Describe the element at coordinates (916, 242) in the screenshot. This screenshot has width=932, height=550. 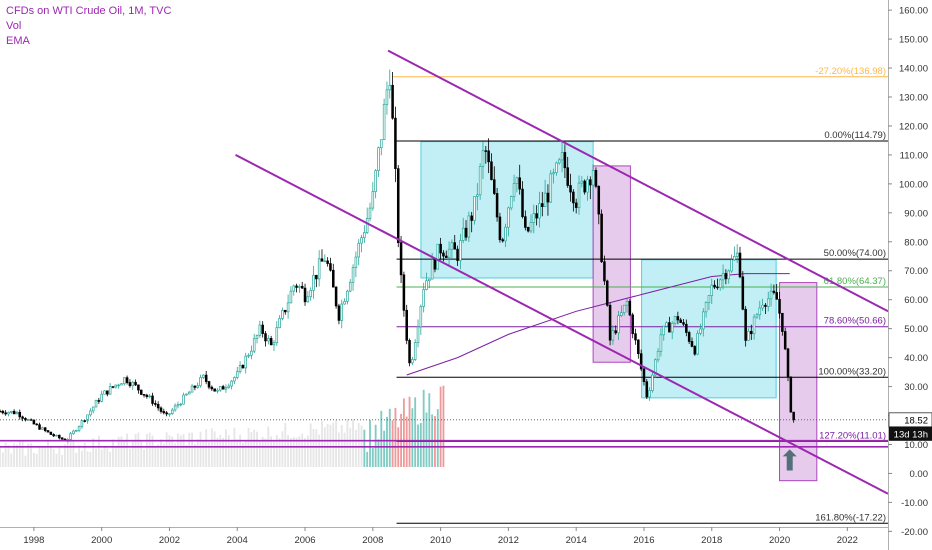
I see `y-tick-label-8: 80.00` at that location.